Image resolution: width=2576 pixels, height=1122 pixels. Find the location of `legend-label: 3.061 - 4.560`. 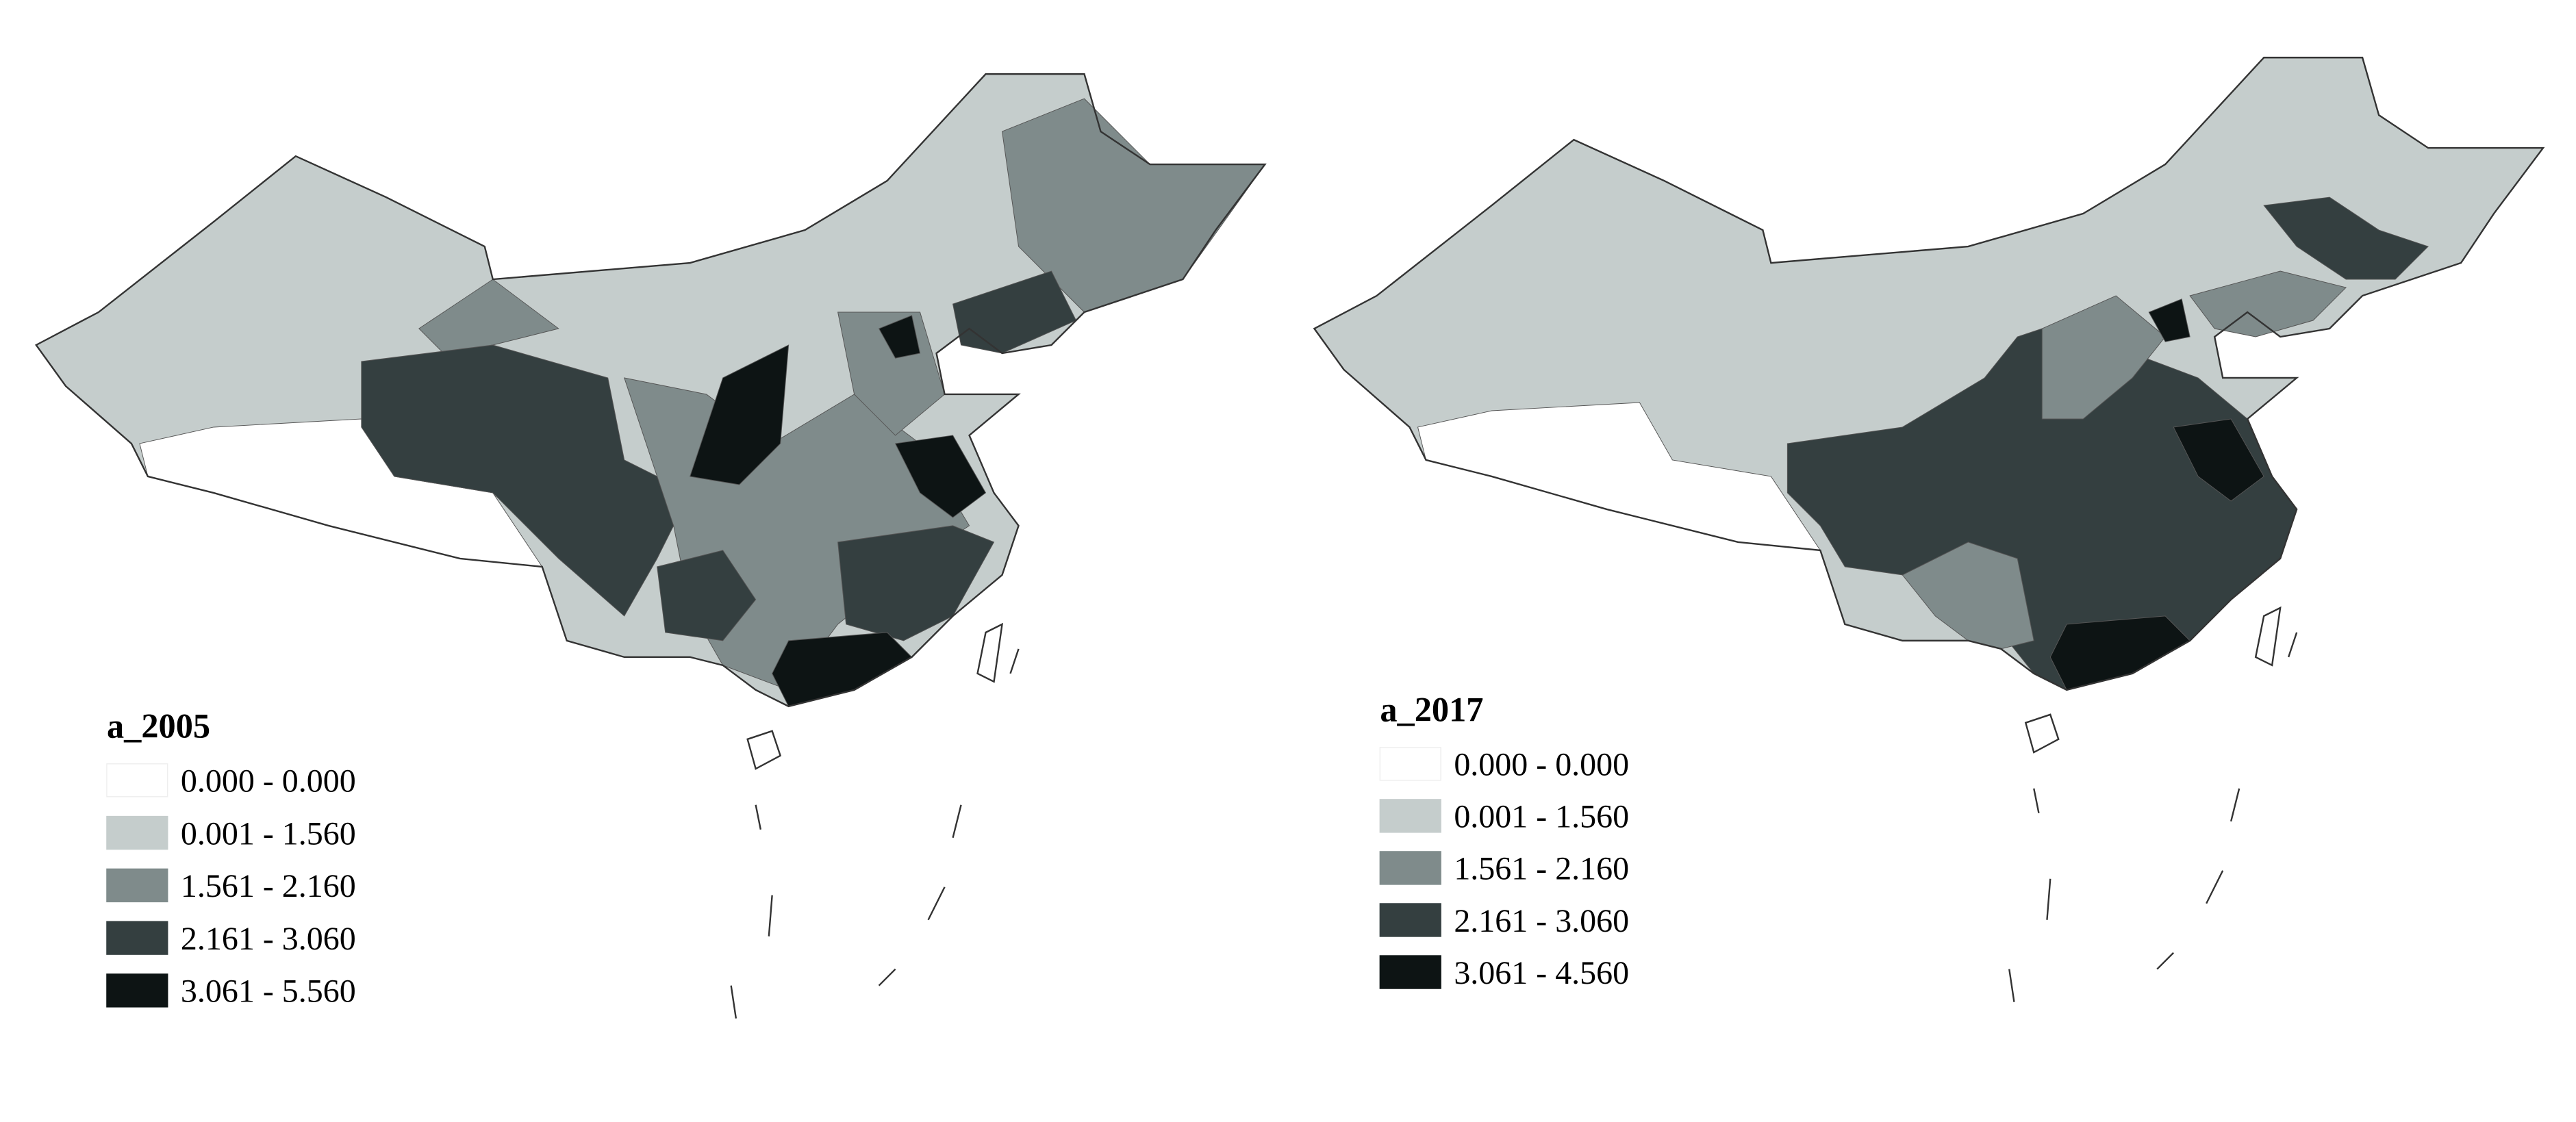

legend-label: 3.061 - 4.560 is located at coordinates (1541, 973).